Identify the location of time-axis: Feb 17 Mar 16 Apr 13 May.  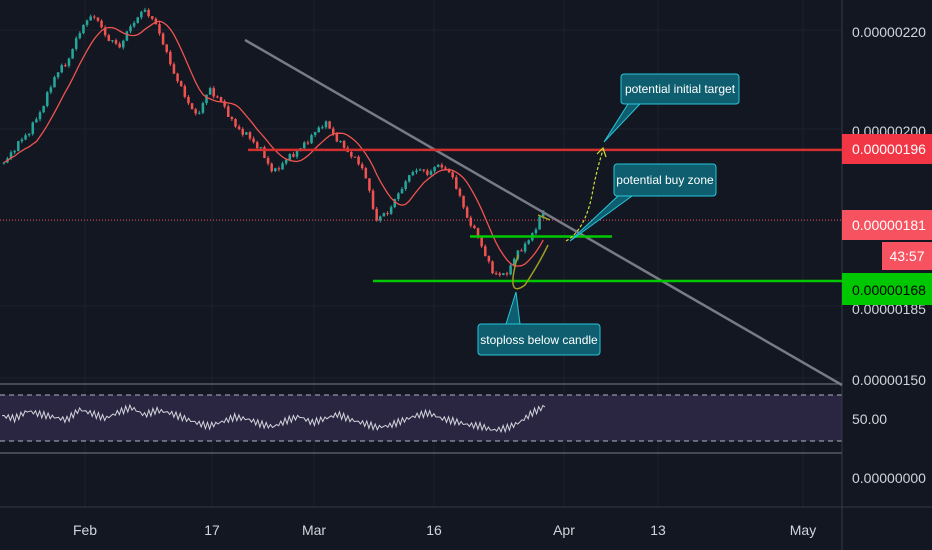
(444, 530).